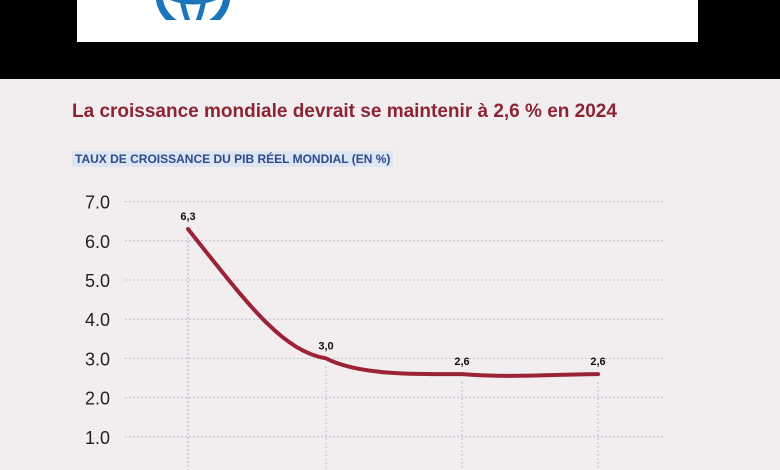 Image resolution: width=780 pixels, height=470 pixels. I want to click on y-tick-label: 4.0, so click(97, 320).